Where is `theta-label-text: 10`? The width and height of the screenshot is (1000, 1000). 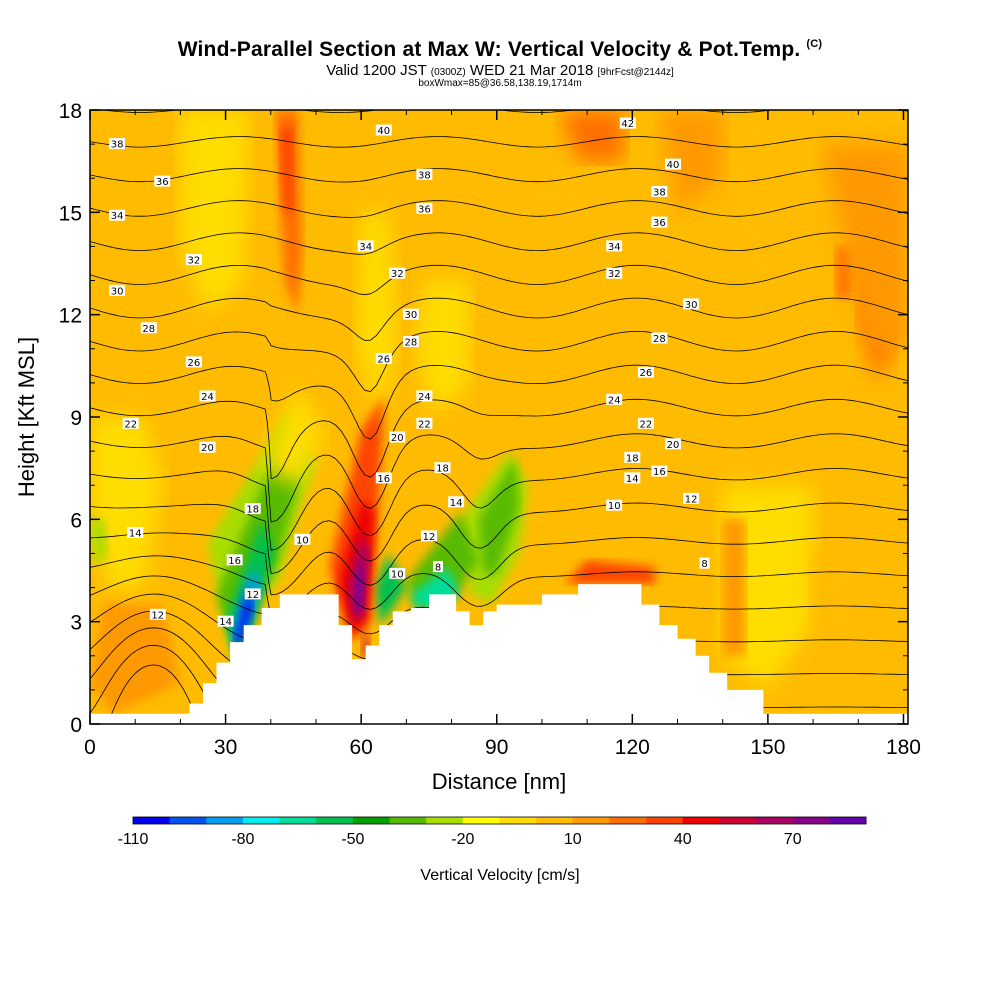
theta-label-text: 10 is located at coordinates (397, 574).